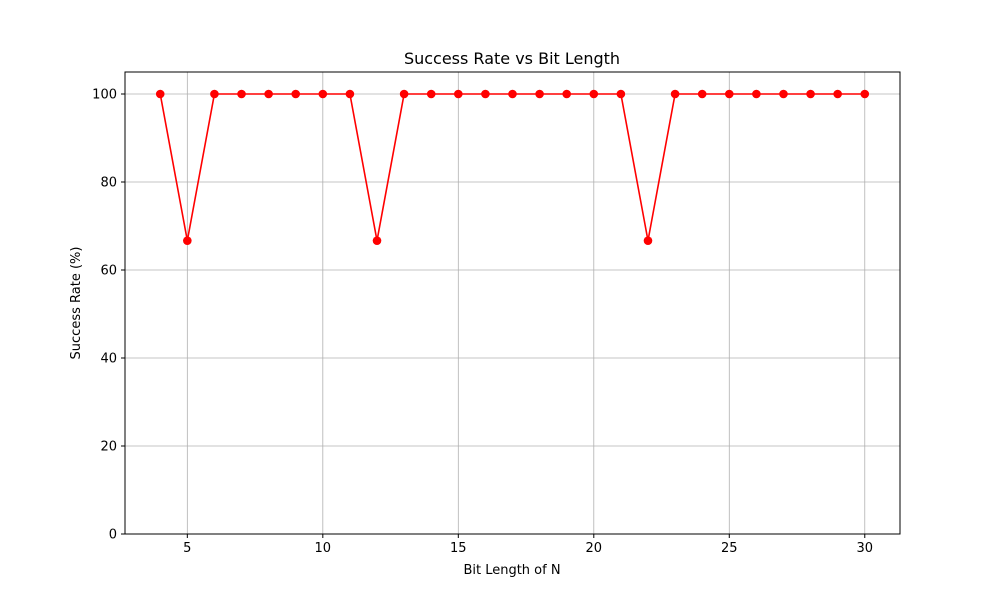  I want to click on x-tick-label: 30, so click(864, 548).